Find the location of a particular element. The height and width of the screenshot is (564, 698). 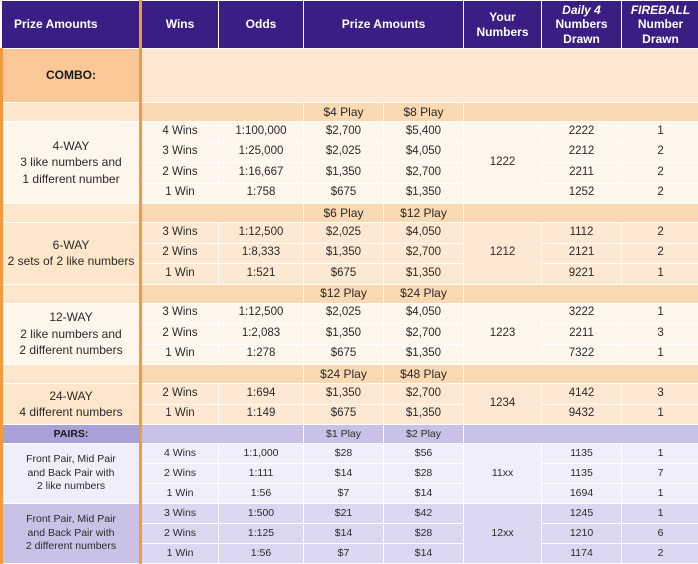

play-band-row: $24 Play$48 Play is located at coordinates (350, 374).